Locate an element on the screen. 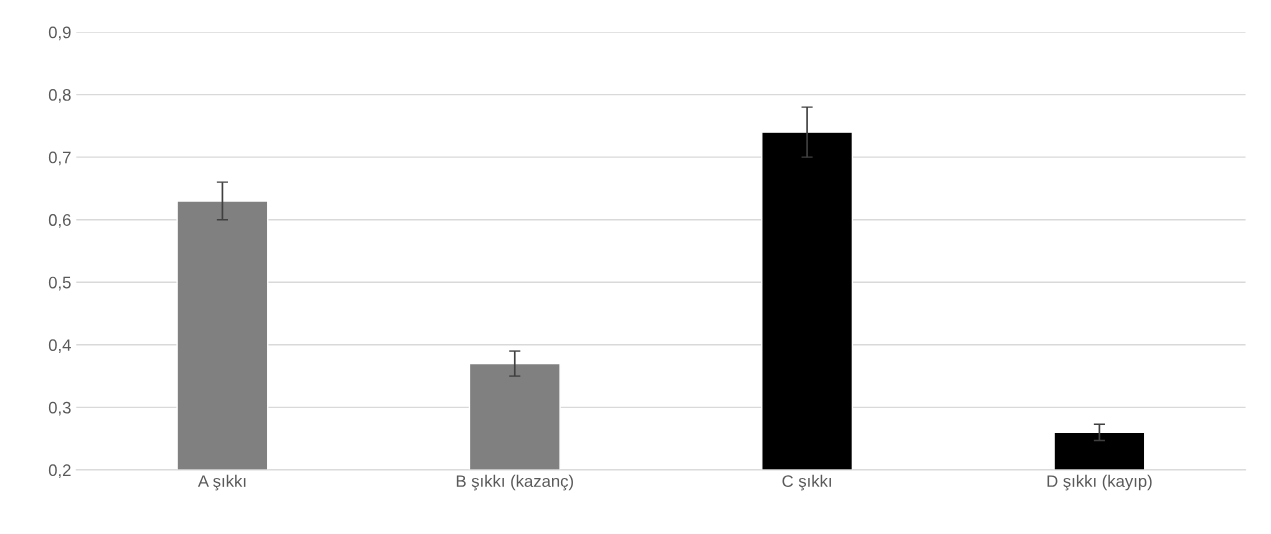  x-tick-label: B şıkkı (kazanç) is located at coordinates (514, 482).